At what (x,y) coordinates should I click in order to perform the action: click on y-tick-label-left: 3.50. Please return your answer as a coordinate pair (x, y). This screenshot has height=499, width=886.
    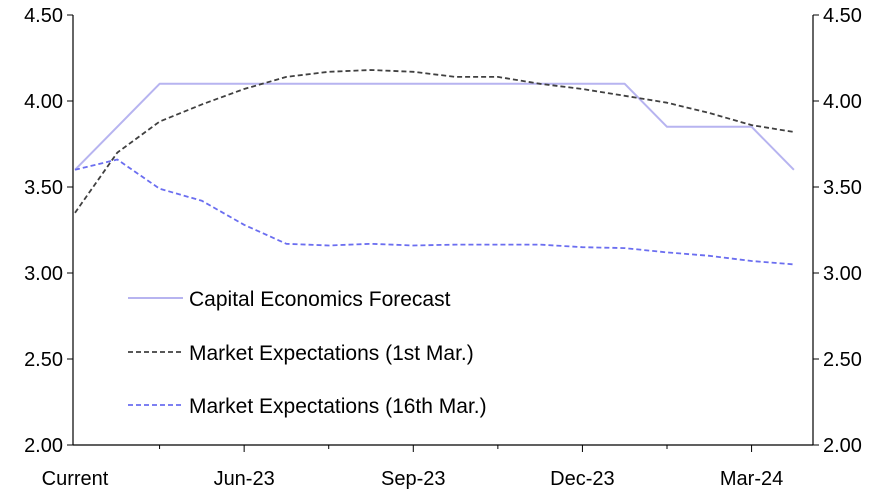
    Looking at the image, I should click on (43, 188).